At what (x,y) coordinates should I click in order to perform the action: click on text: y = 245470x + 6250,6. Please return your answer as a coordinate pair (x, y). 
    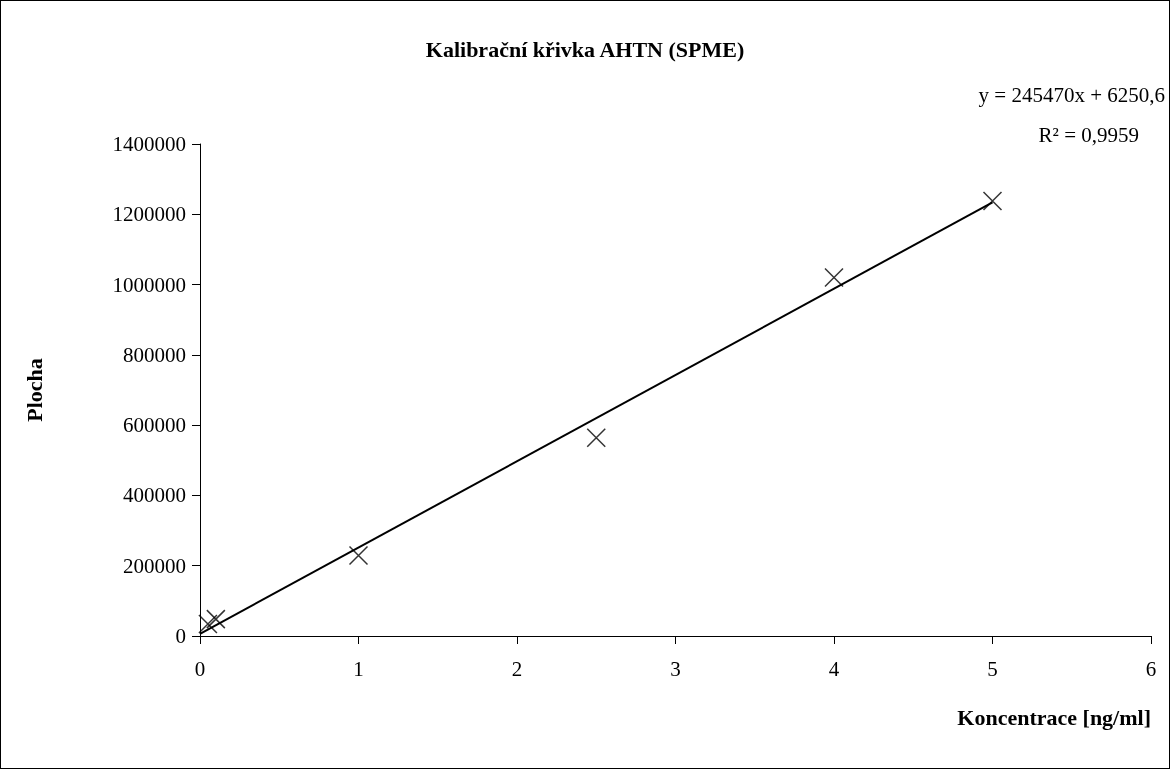
    Looking at the image, I should click on (1071, 94).